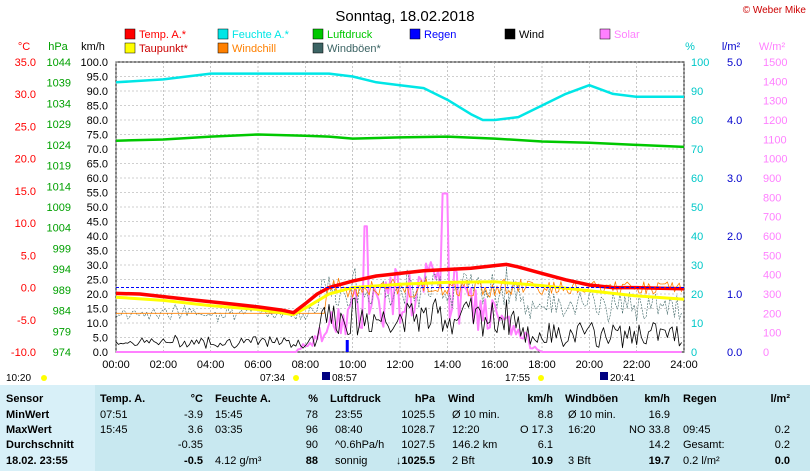 Image resolution: width=810 pixels, height=471 pixels. What do you see at coordinates (44, 378) in the screenshot?
I see `sun-icon` at bounding box center [44, 378].